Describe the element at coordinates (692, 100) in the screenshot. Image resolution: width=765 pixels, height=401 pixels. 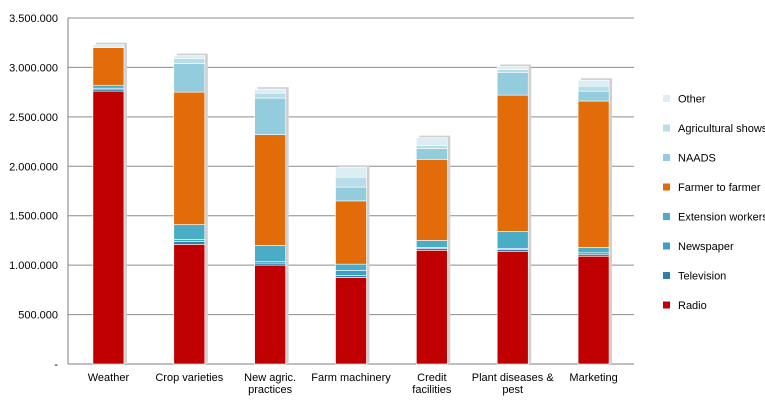
I see `legend-label: Other` at that location.